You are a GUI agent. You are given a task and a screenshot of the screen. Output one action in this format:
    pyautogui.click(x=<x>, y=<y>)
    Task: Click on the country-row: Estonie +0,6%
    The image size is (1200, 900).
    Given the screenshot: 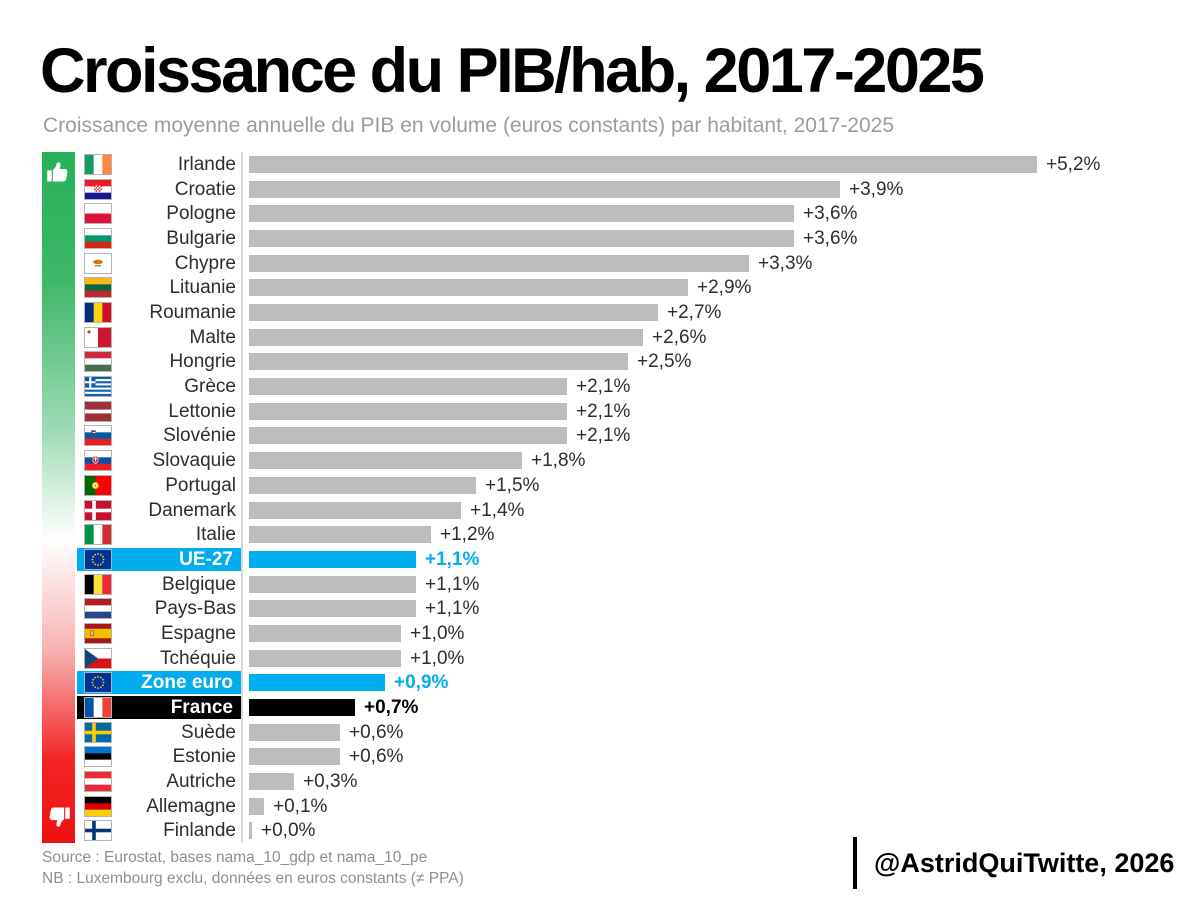 What is the action you would take?
    pyautogui.click(x=600, y=756)
    